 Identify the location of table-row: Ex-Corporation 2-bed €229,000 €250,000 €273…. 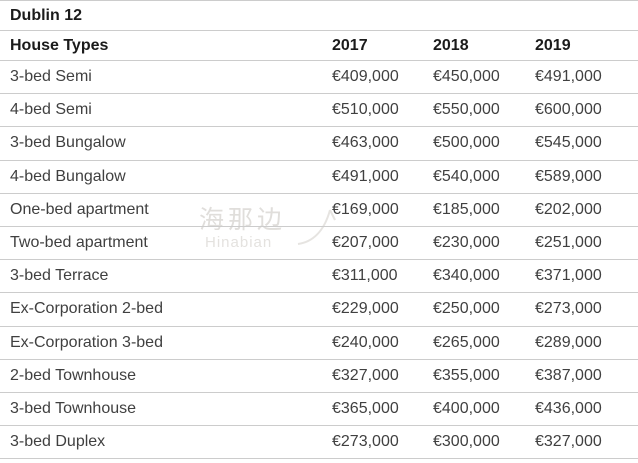
(319, 309).